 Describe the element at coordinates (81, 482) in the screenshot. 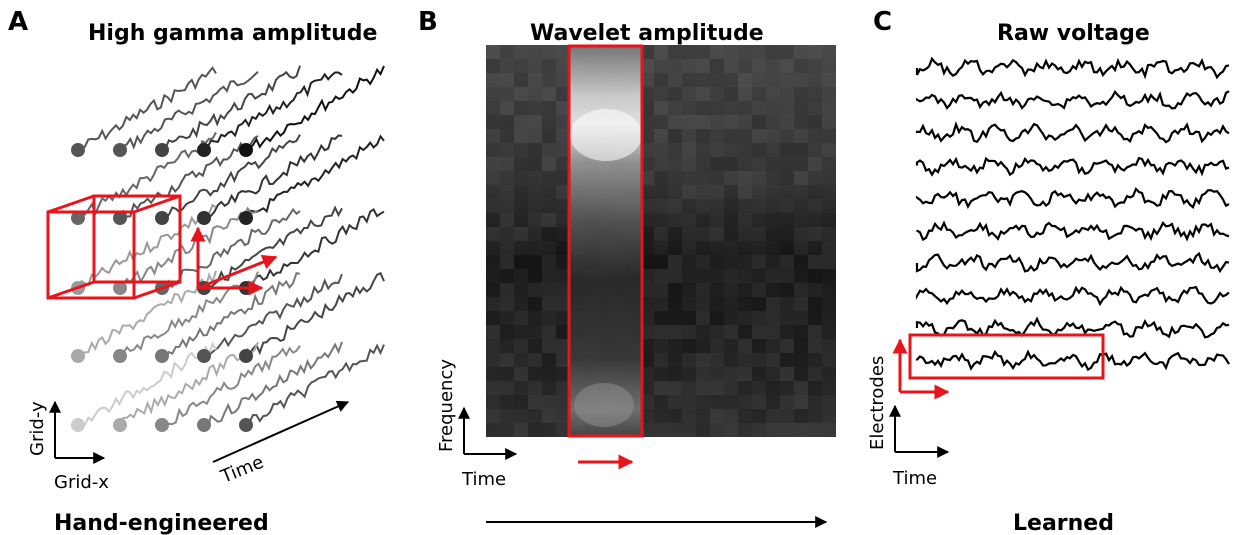

I see `grid-x-label: Grid-x` at that location.